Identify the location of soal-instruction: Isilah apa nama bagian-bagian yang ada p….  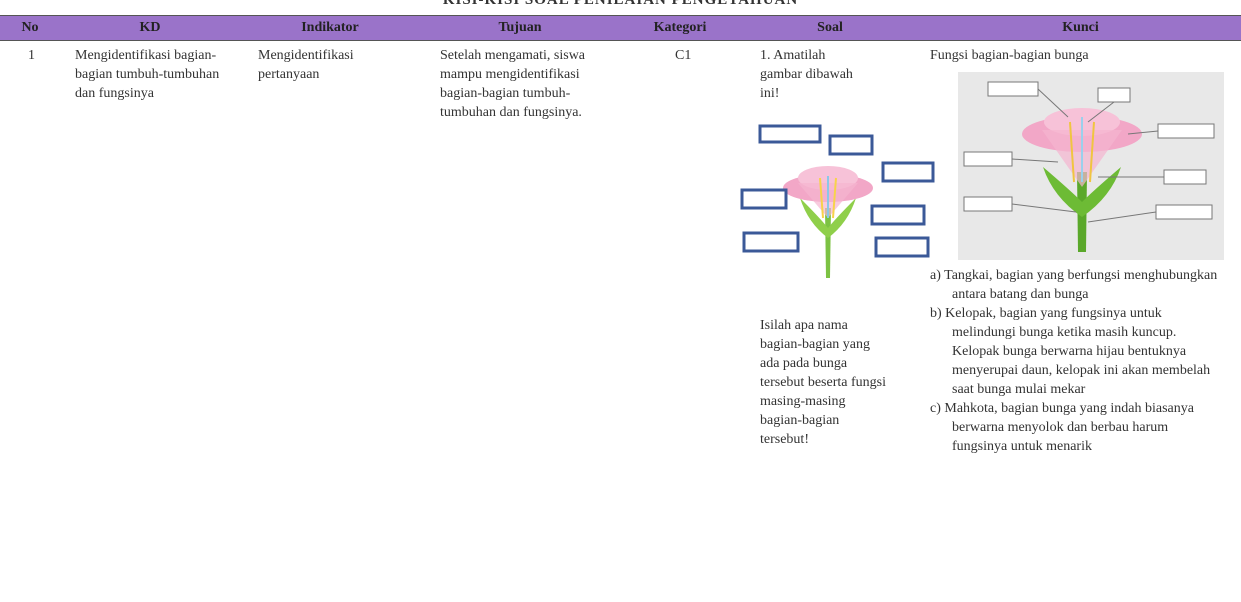
(823, 382).